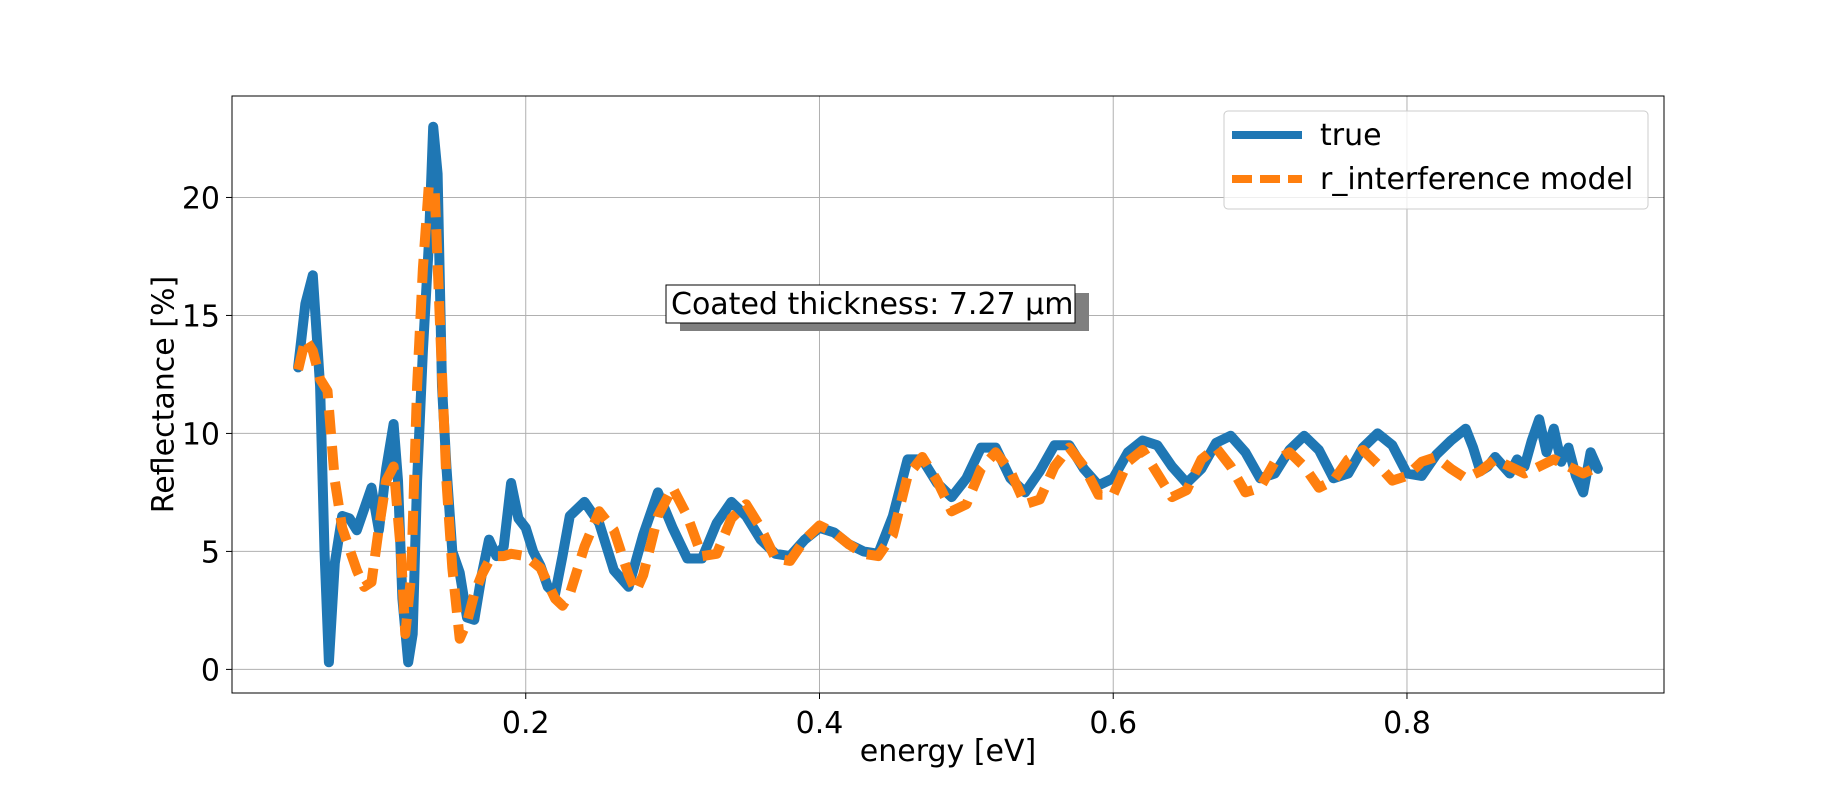  What do you see at coordinates (201, 316) in the screenshot?
I see `y-tick-label: 15` at bounding box center [201, 316].